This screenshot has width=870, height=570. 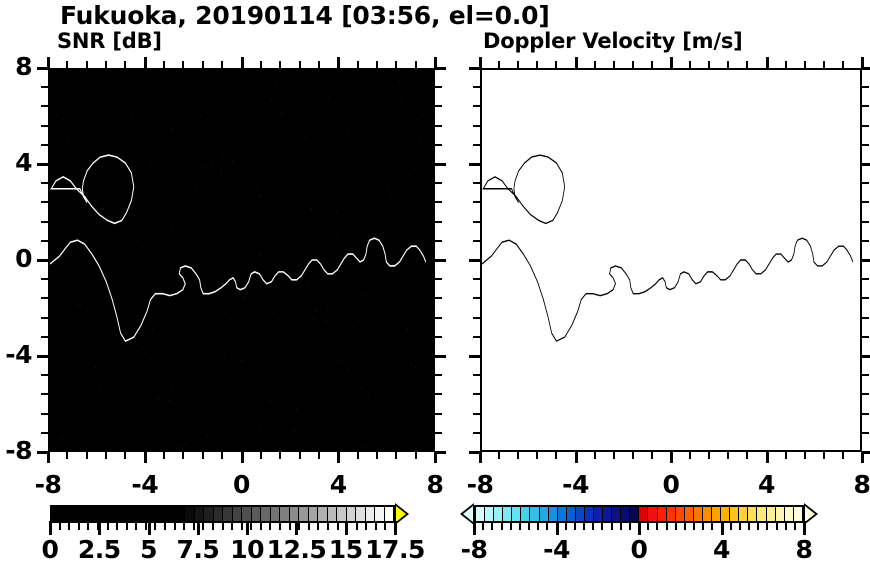 I want to click on x-axis-label: 4, so click(x=338, y=484).